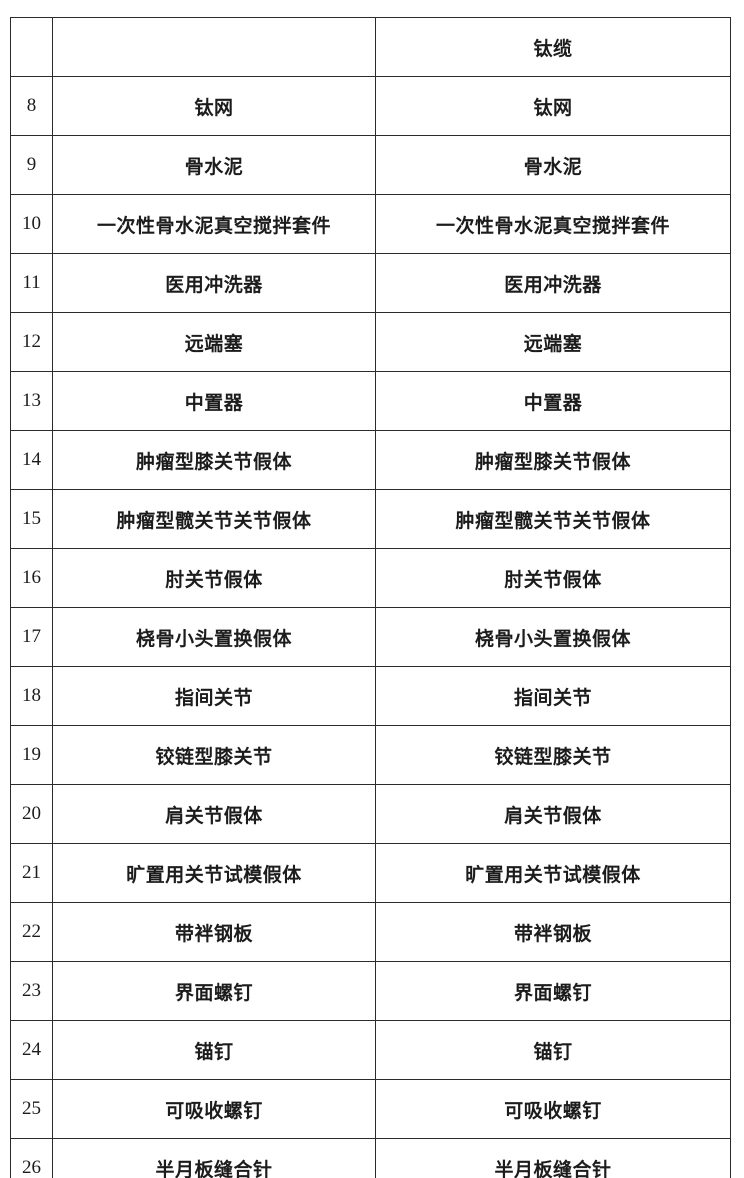 The width and height of the screenshot is (744, 1178). Describe the element at coordinates (553, 755) in the screenshot. I see `name-cell-right: 铰链型膝关节` at that location.